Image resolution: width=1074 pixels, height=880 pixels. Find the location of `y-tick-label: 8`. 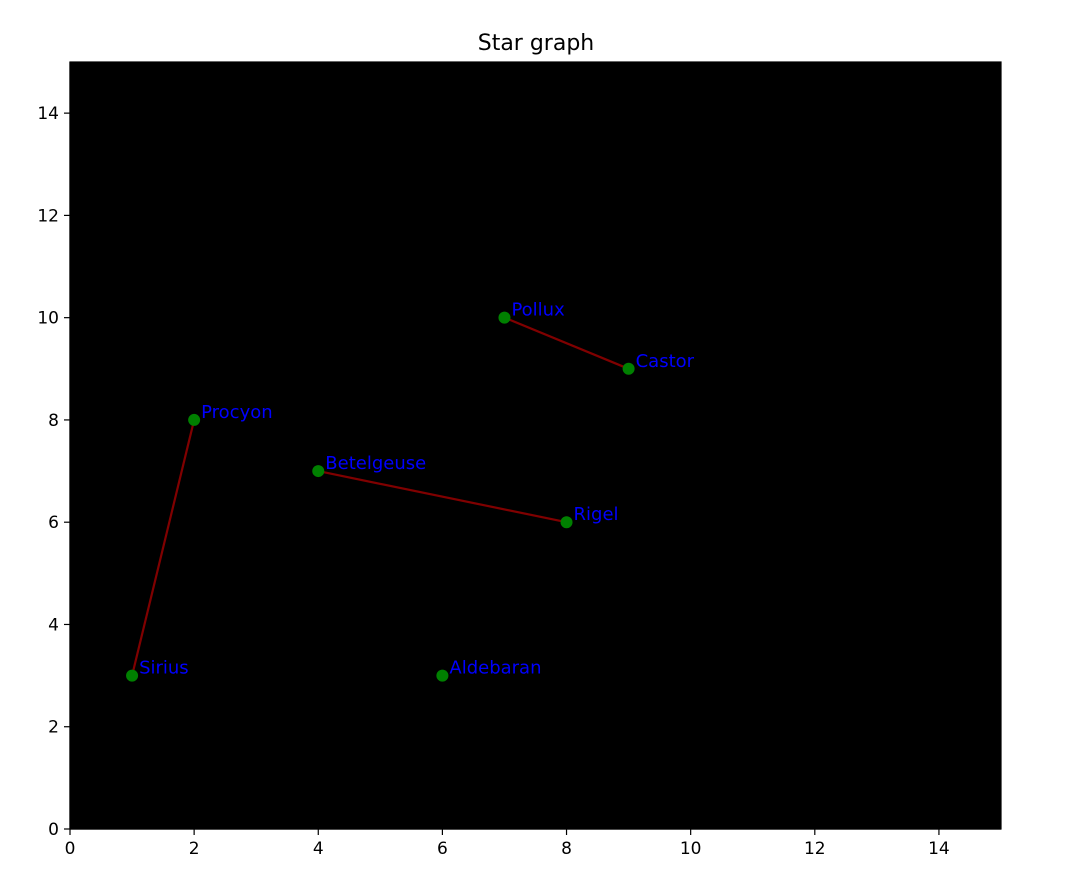

y-tick-label: 8 is located at coordinates (53, 421).